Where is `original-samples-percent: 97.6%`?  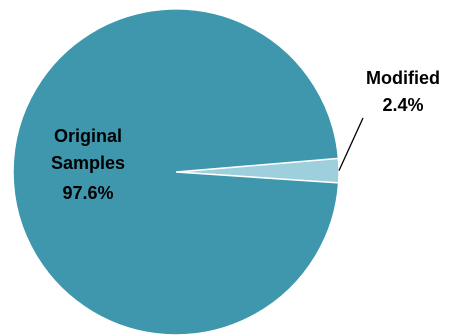 original-samples-percent: 97.6% is located at coordinates (87, 193).